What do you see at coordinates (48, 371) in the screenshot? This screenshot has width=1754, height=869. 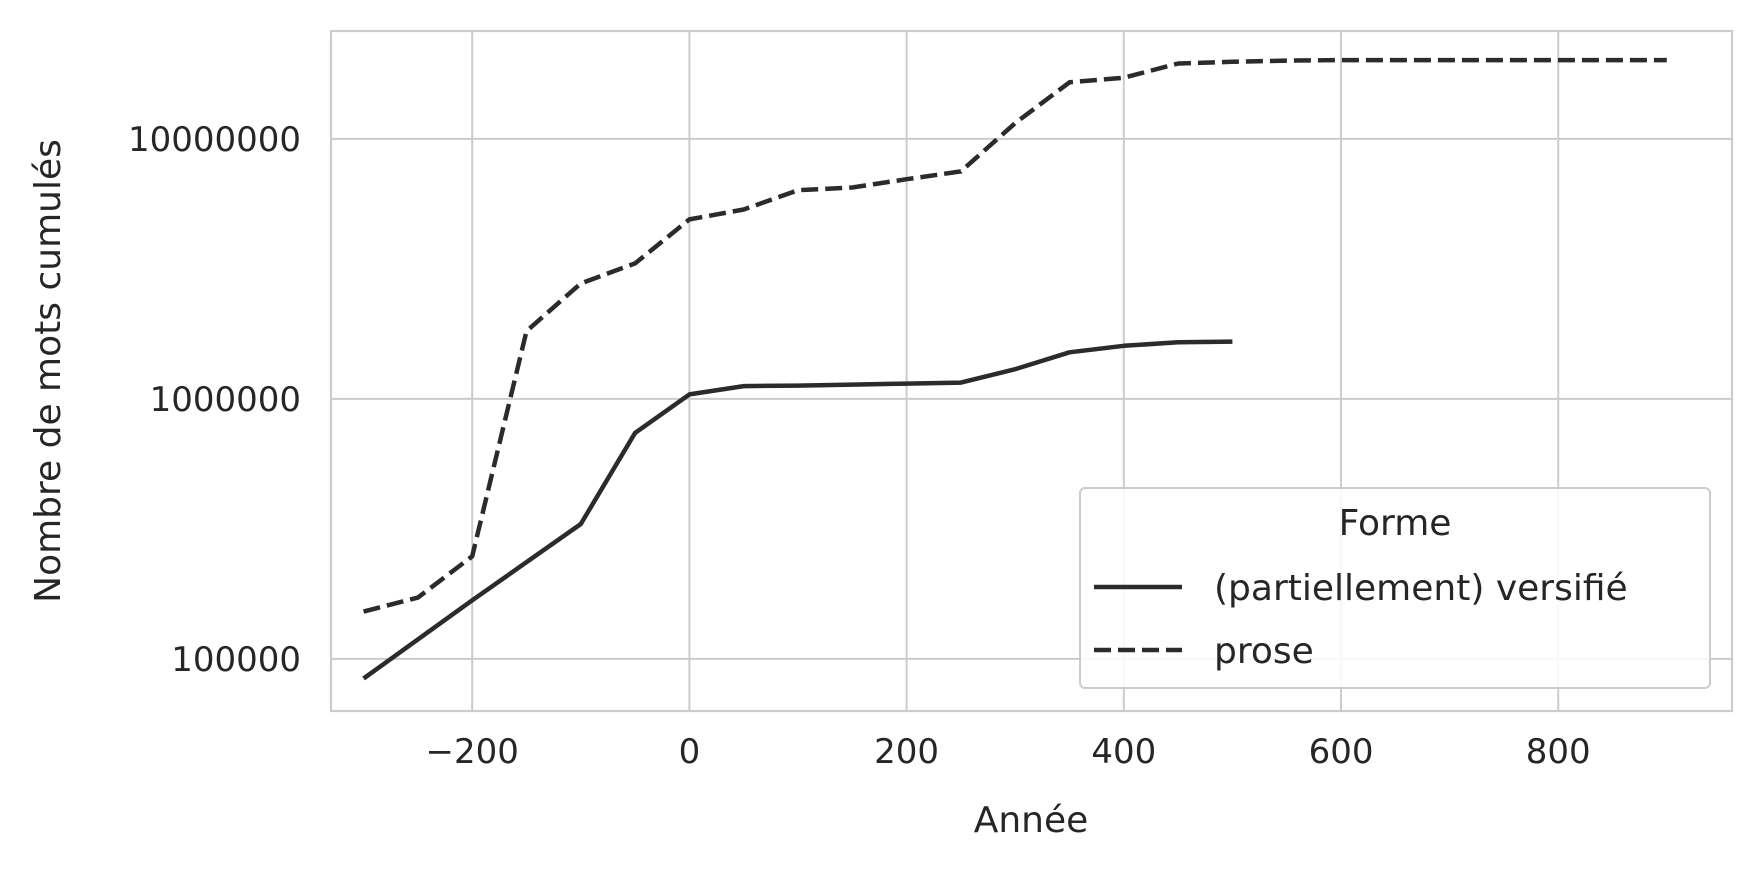 I see `y-axis-title: Nombre de mots cumulés` at bounding box center [48, 371].